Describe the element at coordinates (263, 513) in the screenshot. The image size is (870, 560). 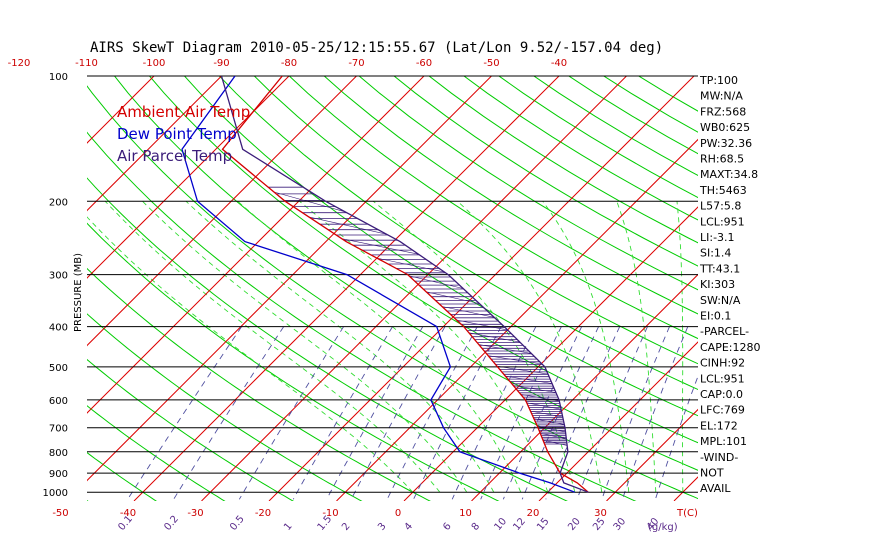
I see `bottom-temp-tick-label: -20` at that location.